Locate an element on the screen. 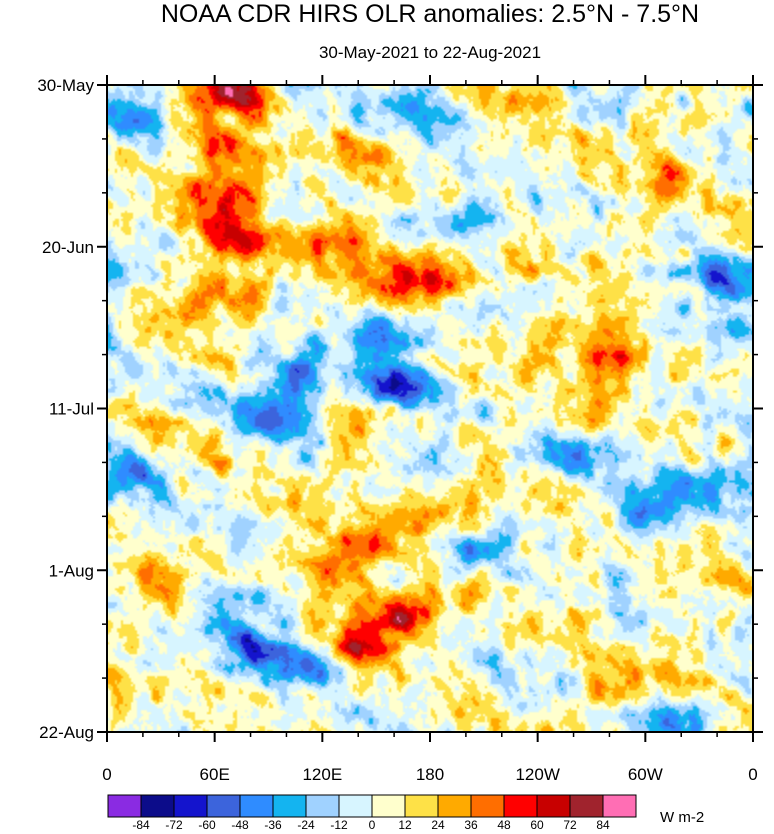  chart-subtitle: 30-May-2021 to 22-Aug-2021 is located at coordinates (430, 52).